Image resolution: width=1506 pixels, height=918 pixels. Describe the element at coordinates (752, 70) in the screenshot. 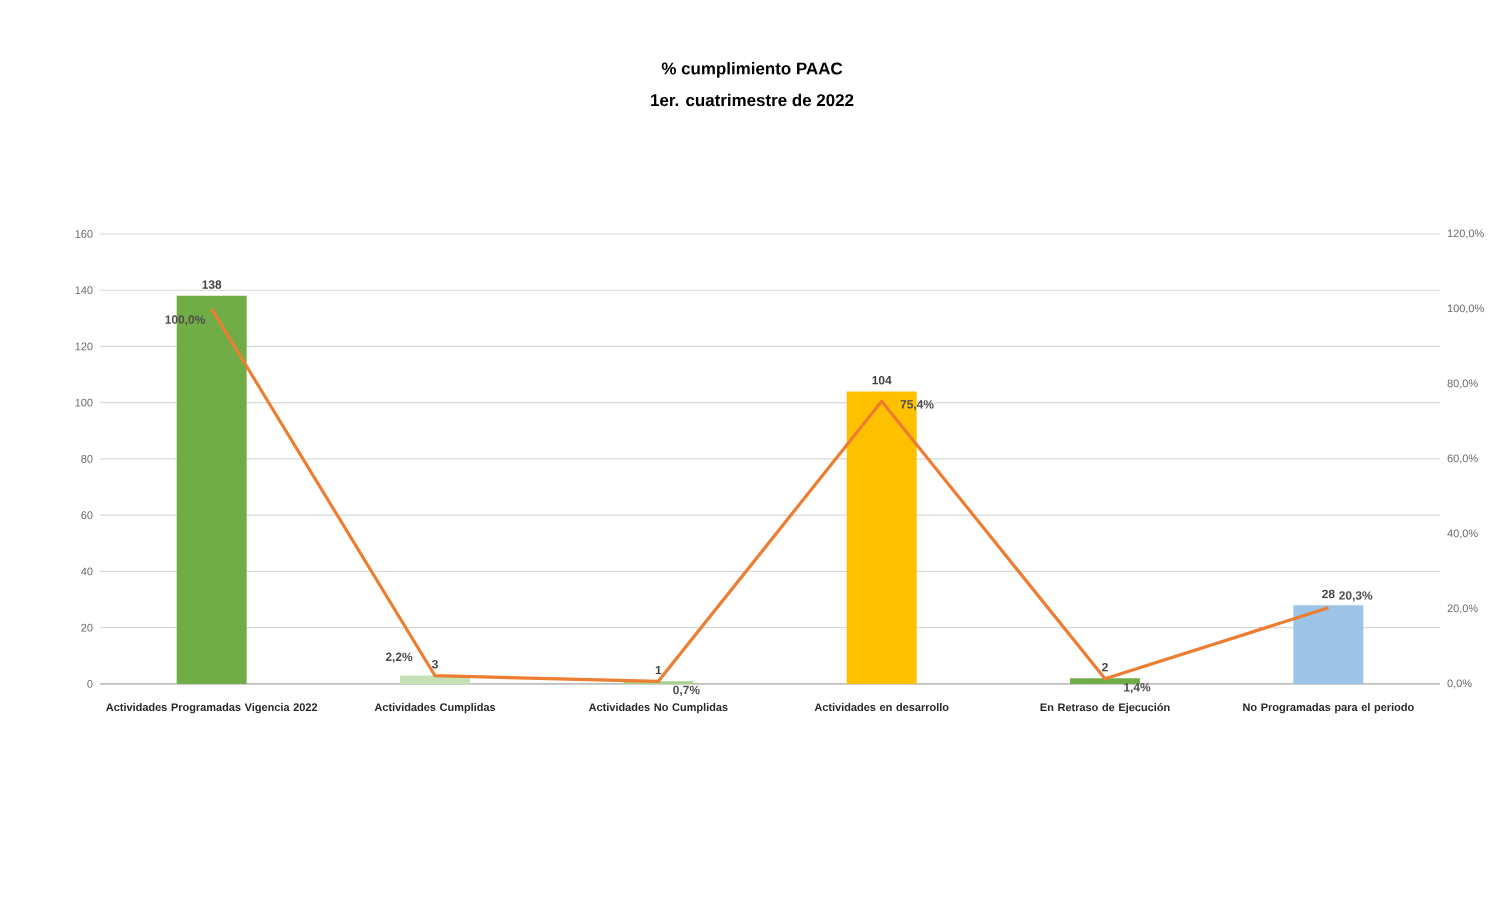

I see `chart-title: % cumplimiento PAAC` at that location.